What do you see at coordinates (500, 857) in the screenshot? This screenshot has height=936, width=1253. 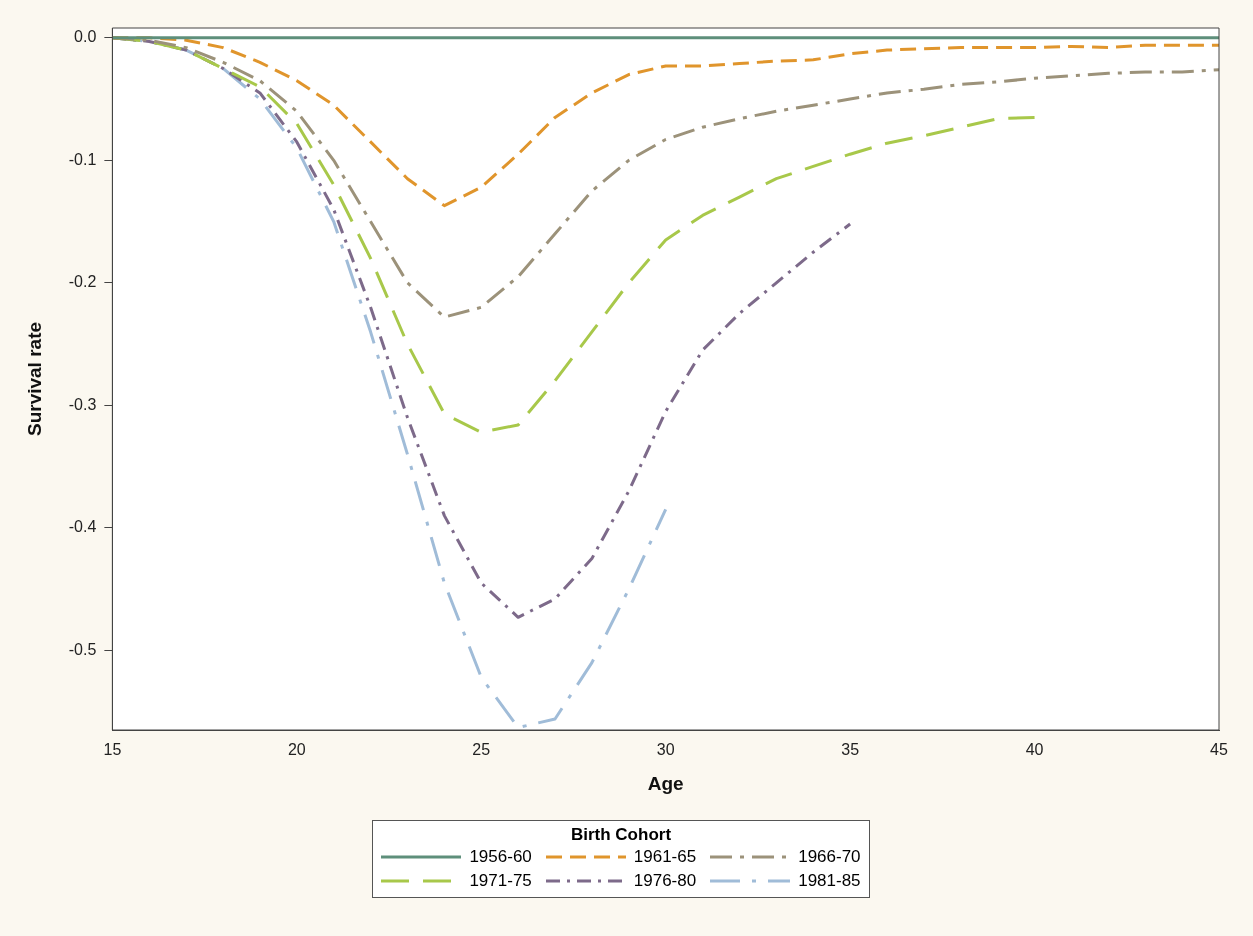 I see `legend-label: 1956-60` at bounding box center [500, 857].